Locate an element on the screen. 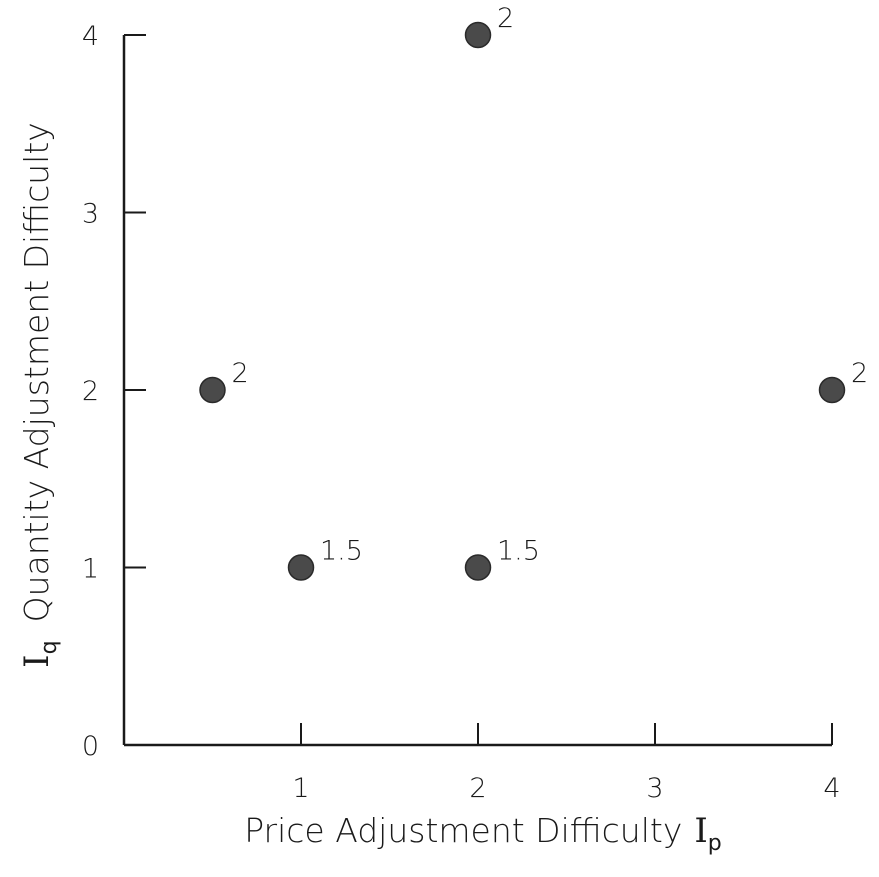  y-tick-label: 4 is located at coordinates (90, 36).